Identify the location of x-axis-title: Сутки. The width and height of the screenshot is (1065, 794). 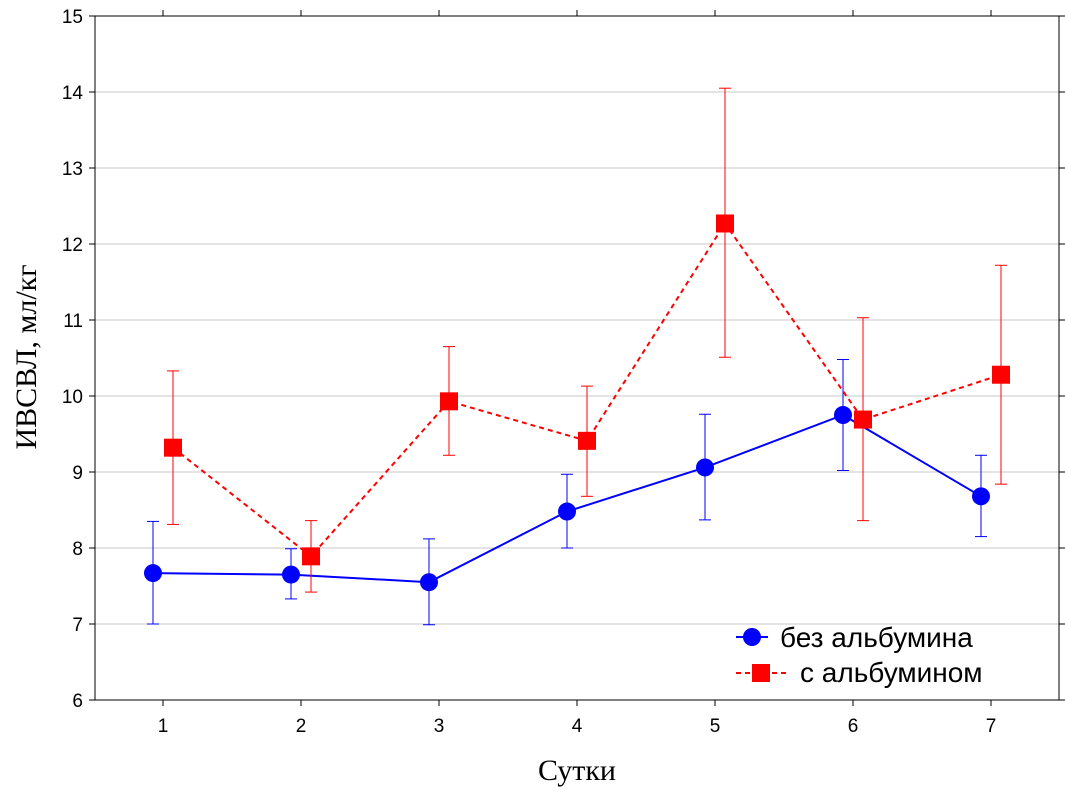
(577, 770).